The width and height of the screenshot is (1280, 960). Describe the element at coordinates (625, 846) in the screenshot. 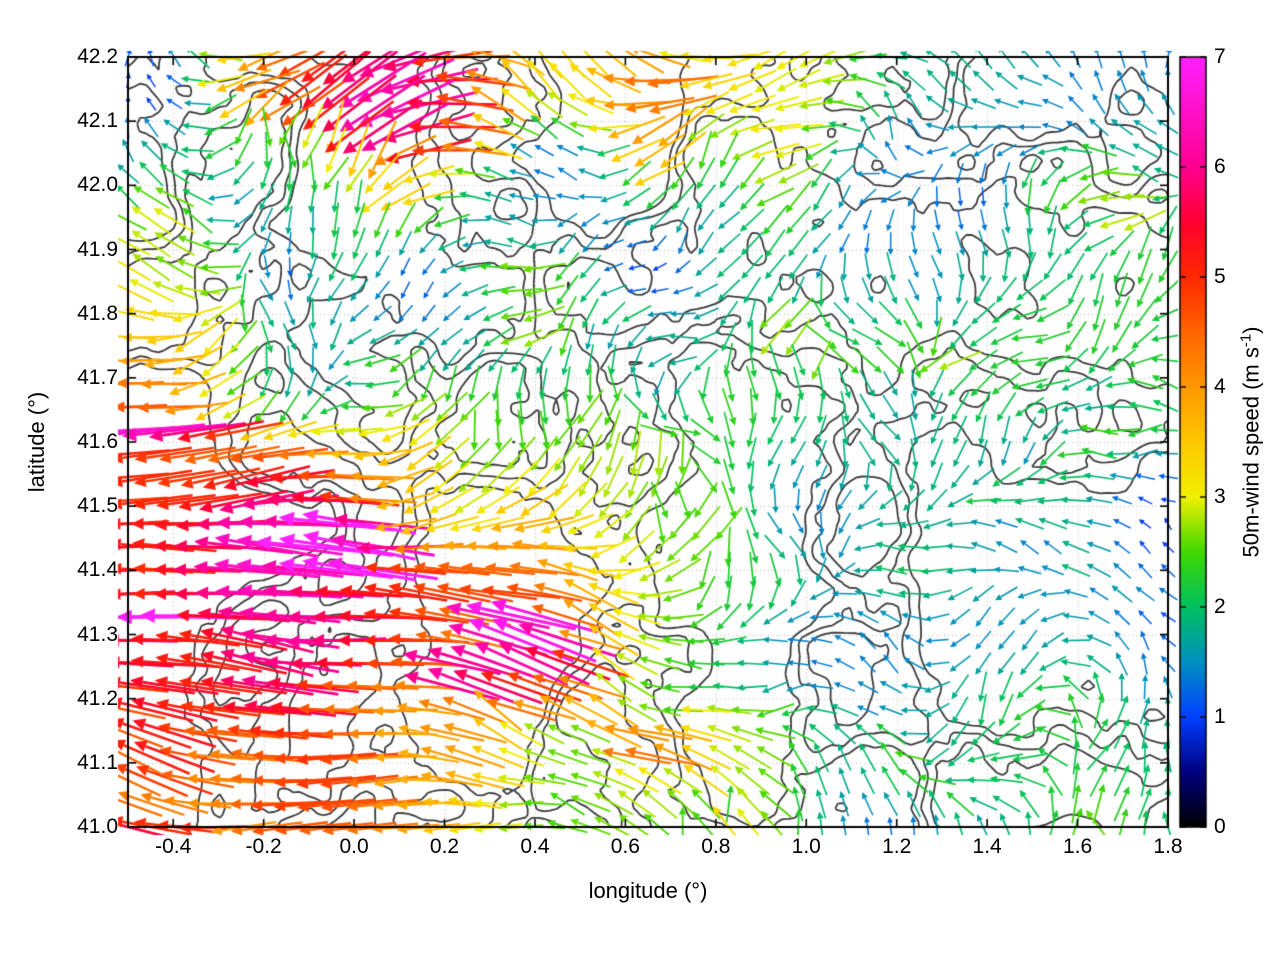

I see `x-tick-label: 0.6` at that location.